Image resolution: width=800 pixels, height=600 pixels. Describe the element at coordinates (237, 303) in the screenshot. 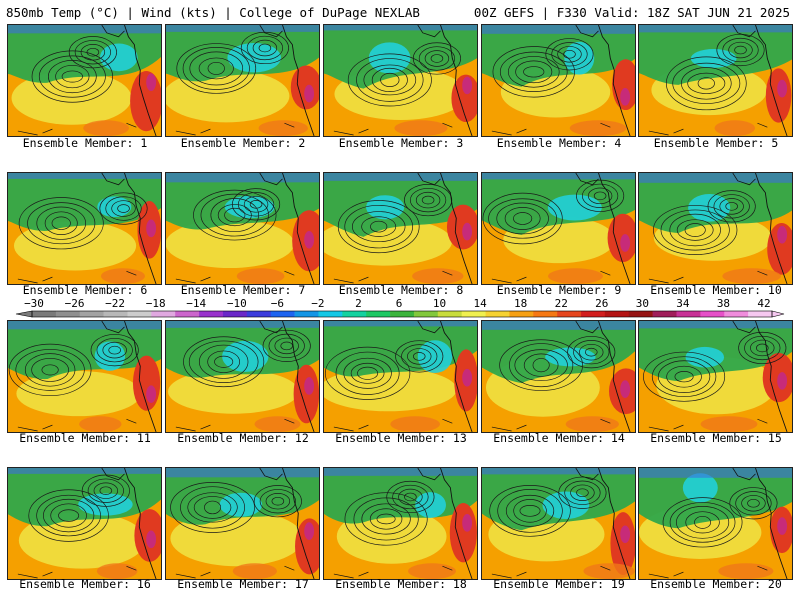

I see `colorbar-tick-label: −10` at that location.